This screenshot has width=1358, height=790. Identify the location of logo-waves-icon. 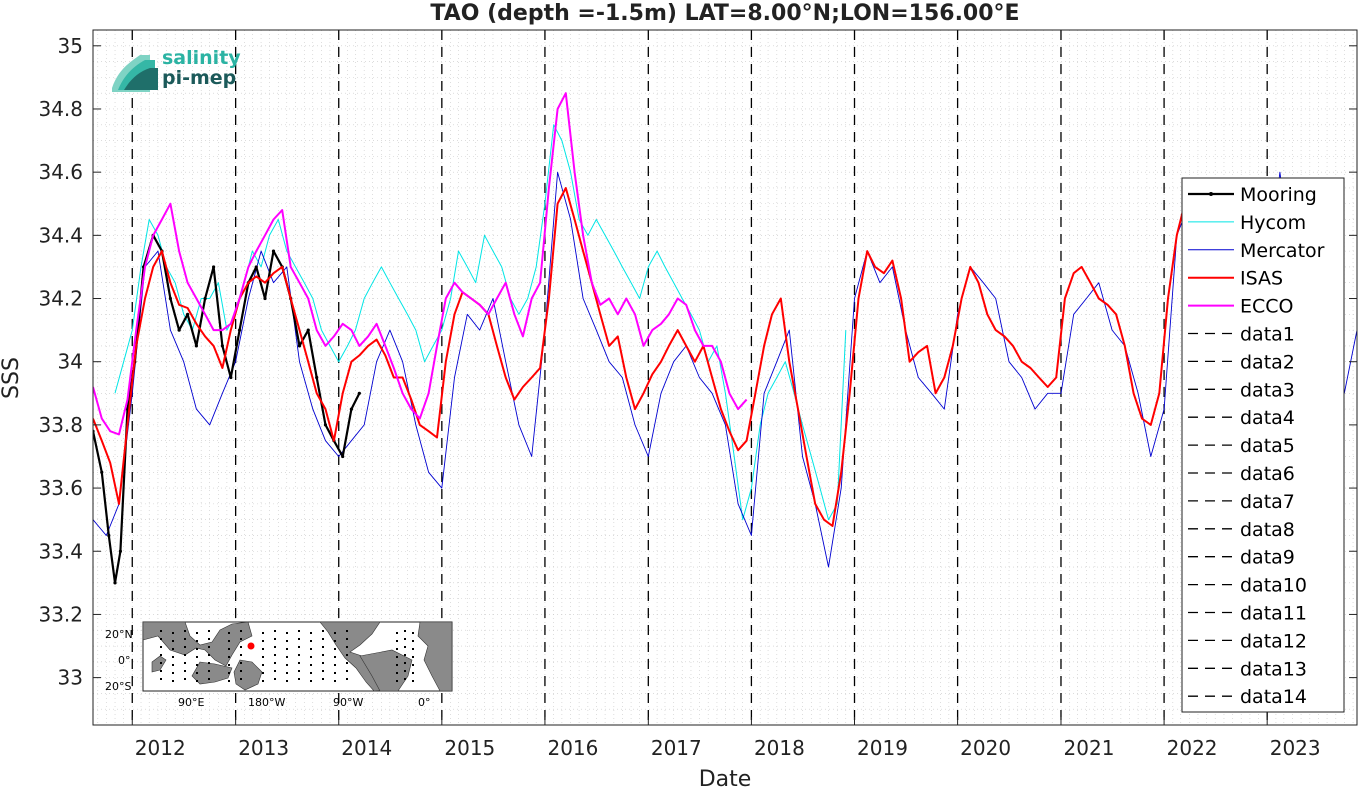
(135, 73).